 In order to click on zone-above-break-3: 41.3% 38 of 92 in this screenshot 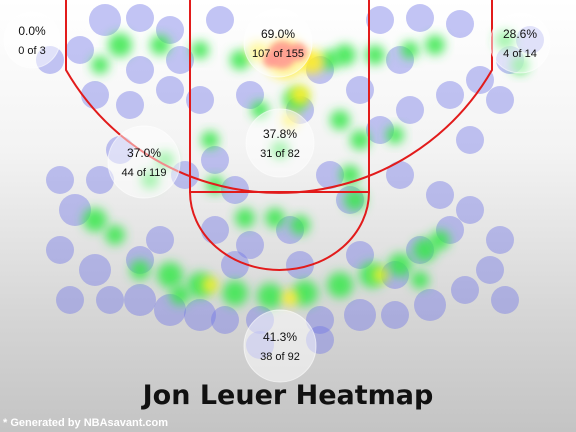, I will do `click(280, 346)`.